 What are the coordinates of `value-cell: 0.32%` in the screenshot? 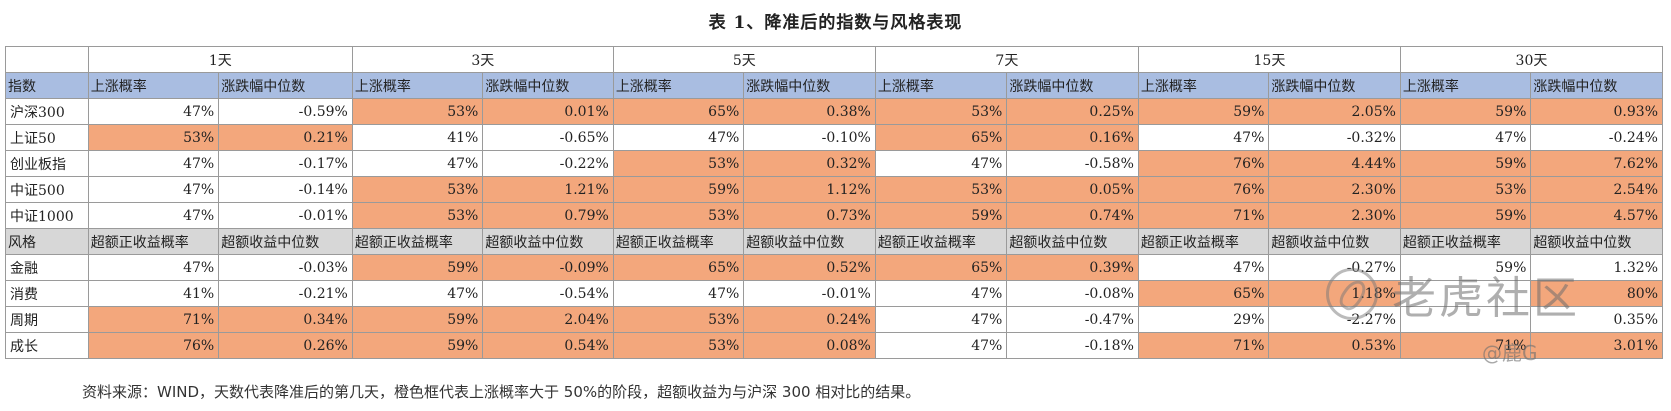 It's located at (809, 163).